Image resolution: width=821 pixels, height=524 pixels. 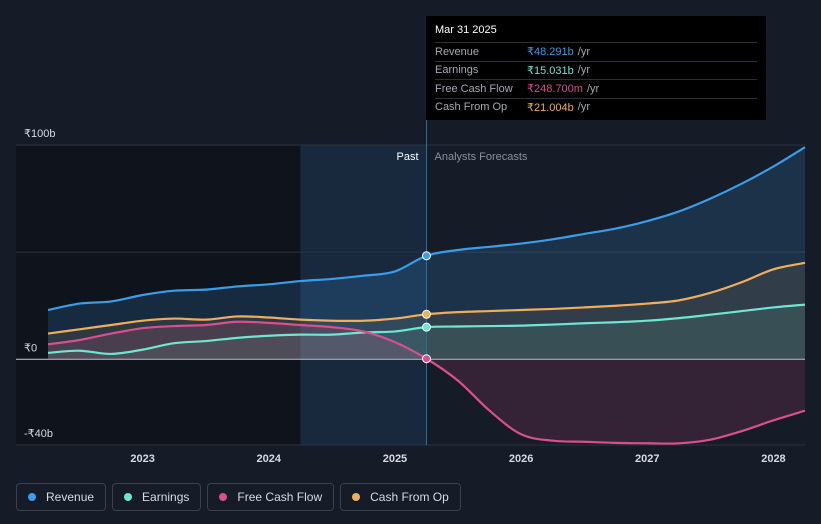 I want to click on legend-item-earnings: Earnings, so click(x=157, y=497).